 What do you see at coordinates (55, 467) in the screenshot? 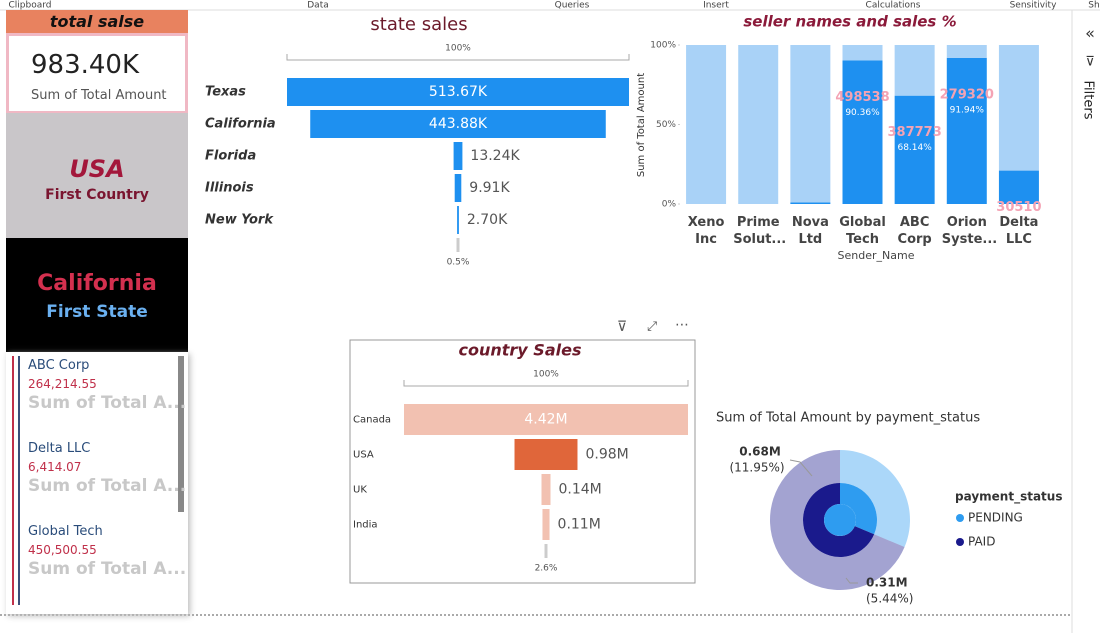
I see `seller-amount: 6,414.07` at bounding box center [55, 467].